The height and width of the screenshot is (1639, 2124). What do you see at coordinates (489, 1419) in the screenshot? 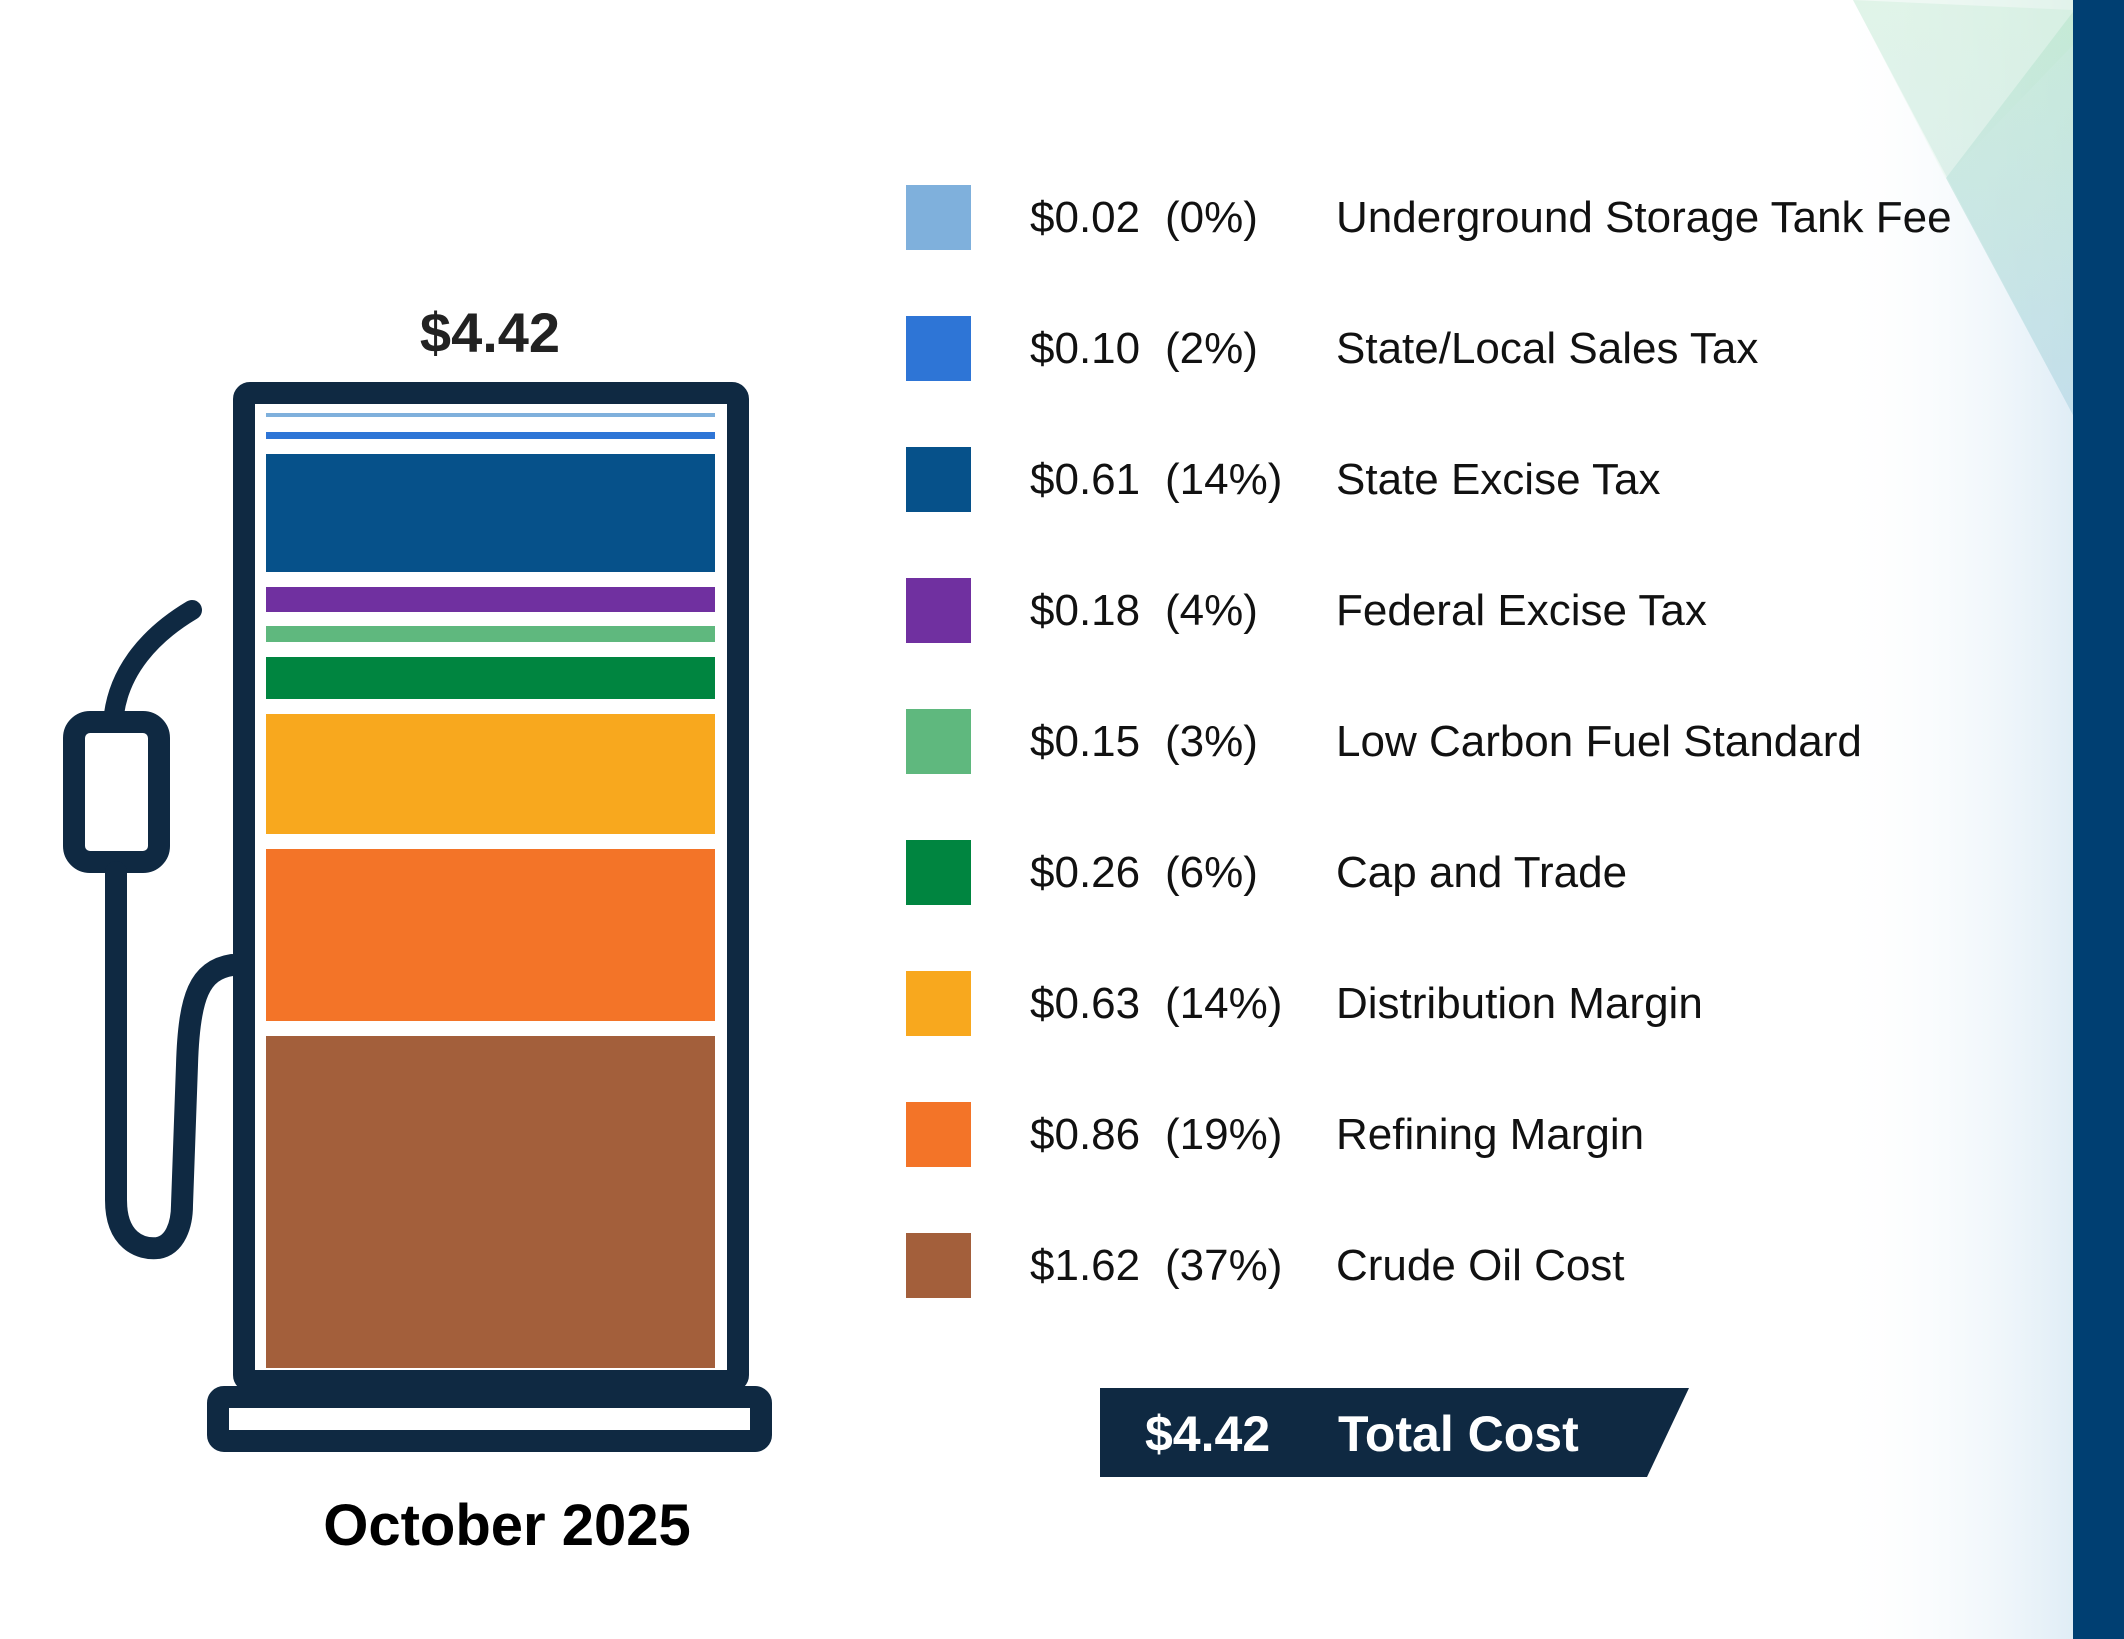
I see `pump-base` at bounding box center [489, 1419].